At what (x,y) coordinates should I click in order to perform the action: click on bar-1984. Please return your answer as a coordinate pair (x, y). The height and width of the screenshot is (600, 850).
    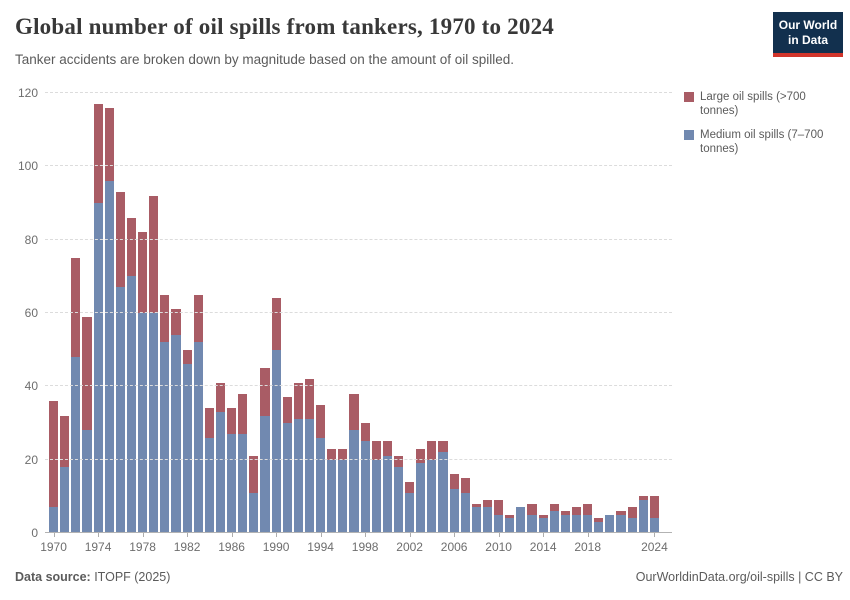
    Looking at the image, I should click on (209, 313).